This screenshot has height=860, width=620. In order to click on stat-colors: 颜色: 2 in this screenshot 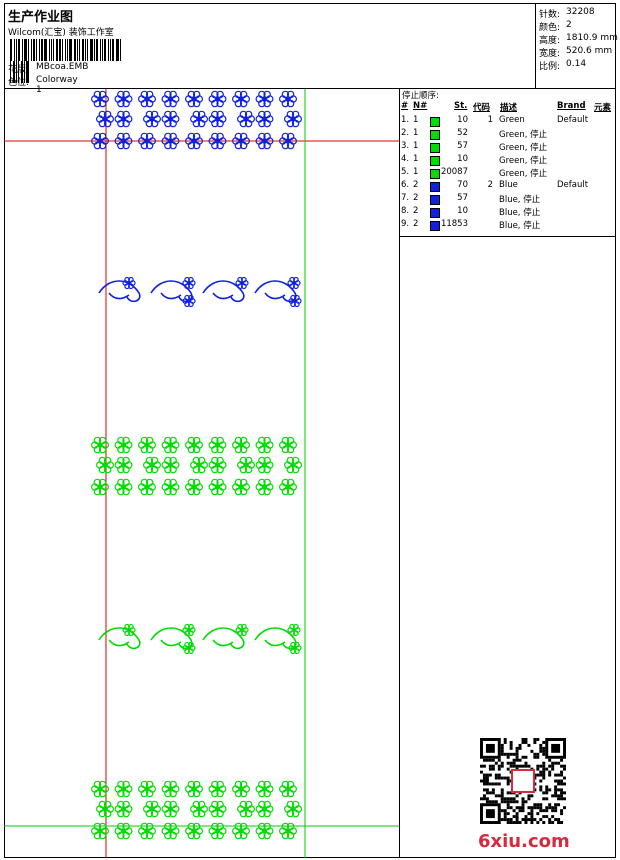, I will do `click(555, 26)`.